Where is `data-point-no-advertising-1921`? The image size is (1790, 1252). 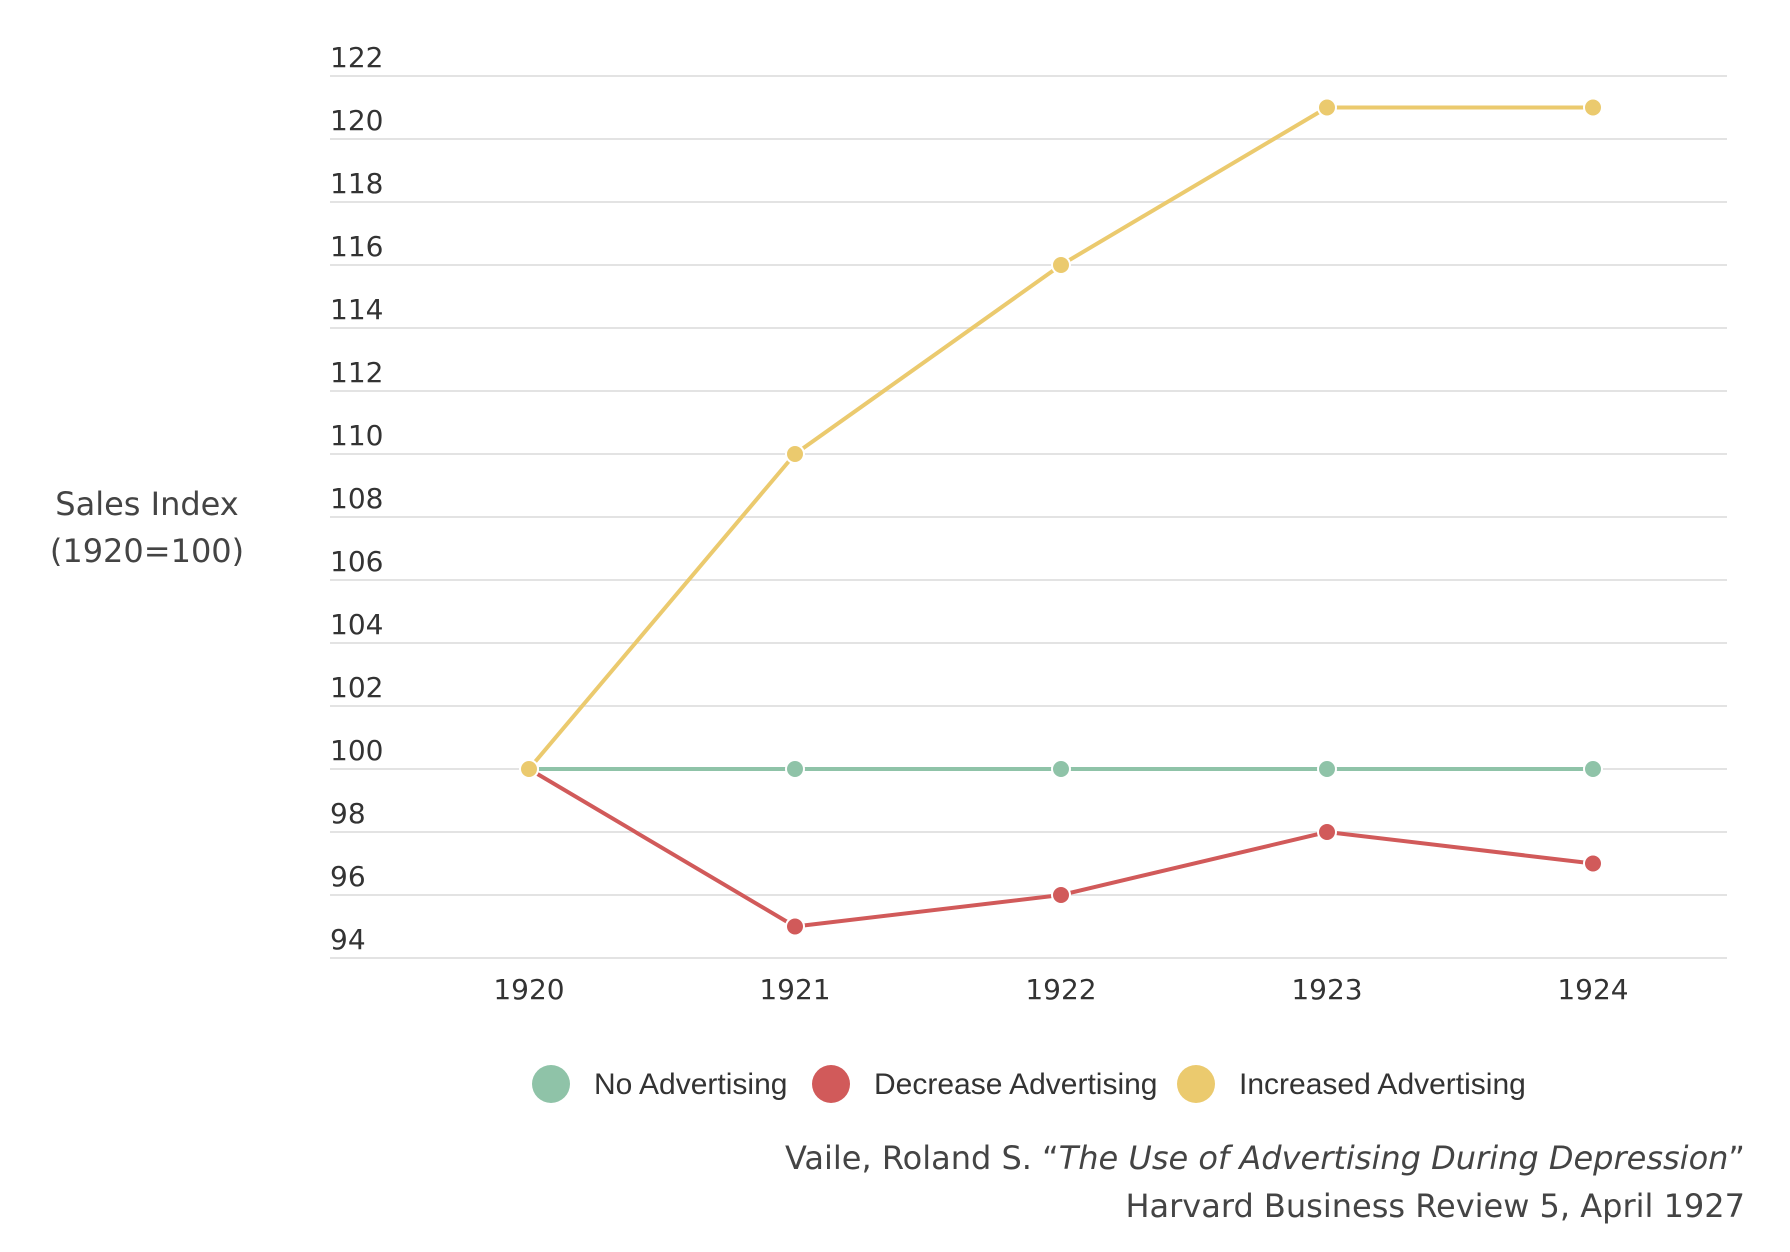
data-point-no-advertising-1921 is located at coordinates (795, 769).